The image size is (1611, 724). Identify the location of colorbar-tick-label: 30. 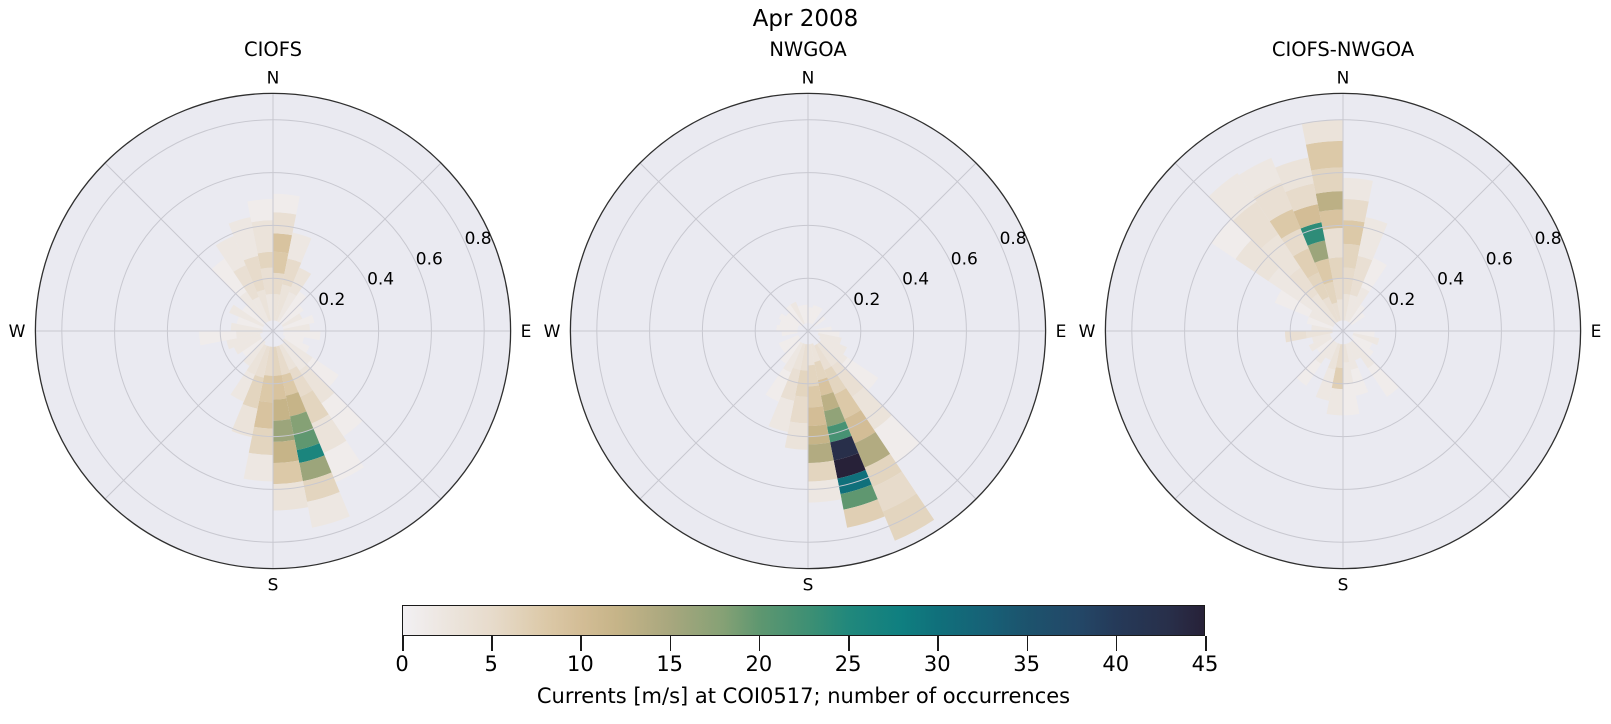
(937, 664).